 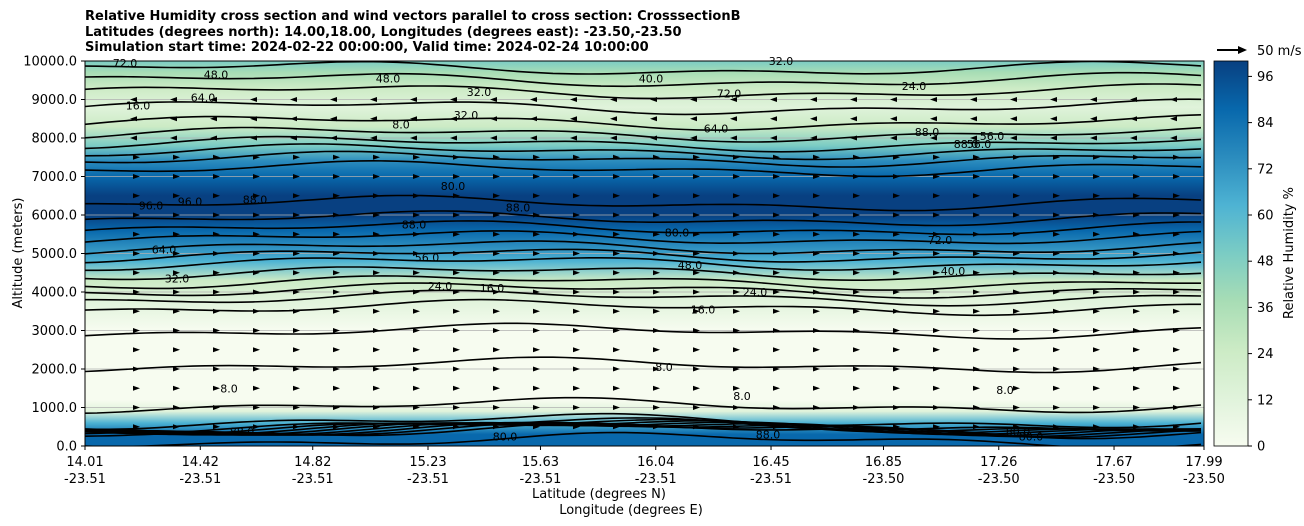 I want to click on contour-label: 88.0, so click(x=966, y=144).